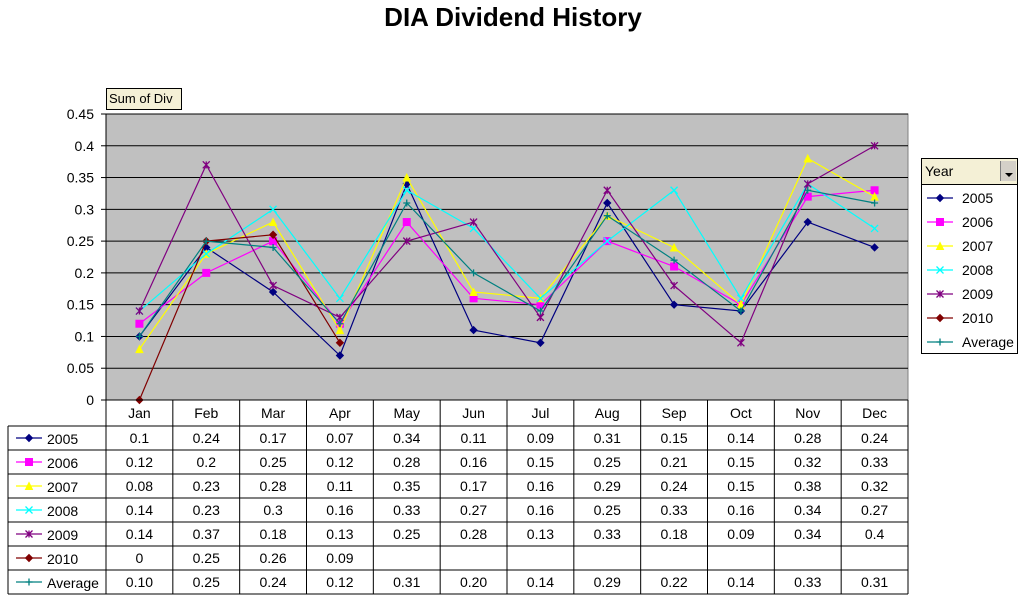 This screenshot has width=1026, height=612. What do you see at coordinates (977, 246) in the screenshot?
I see `legend-label-2007: 2007` at bounding box center [977, 246].